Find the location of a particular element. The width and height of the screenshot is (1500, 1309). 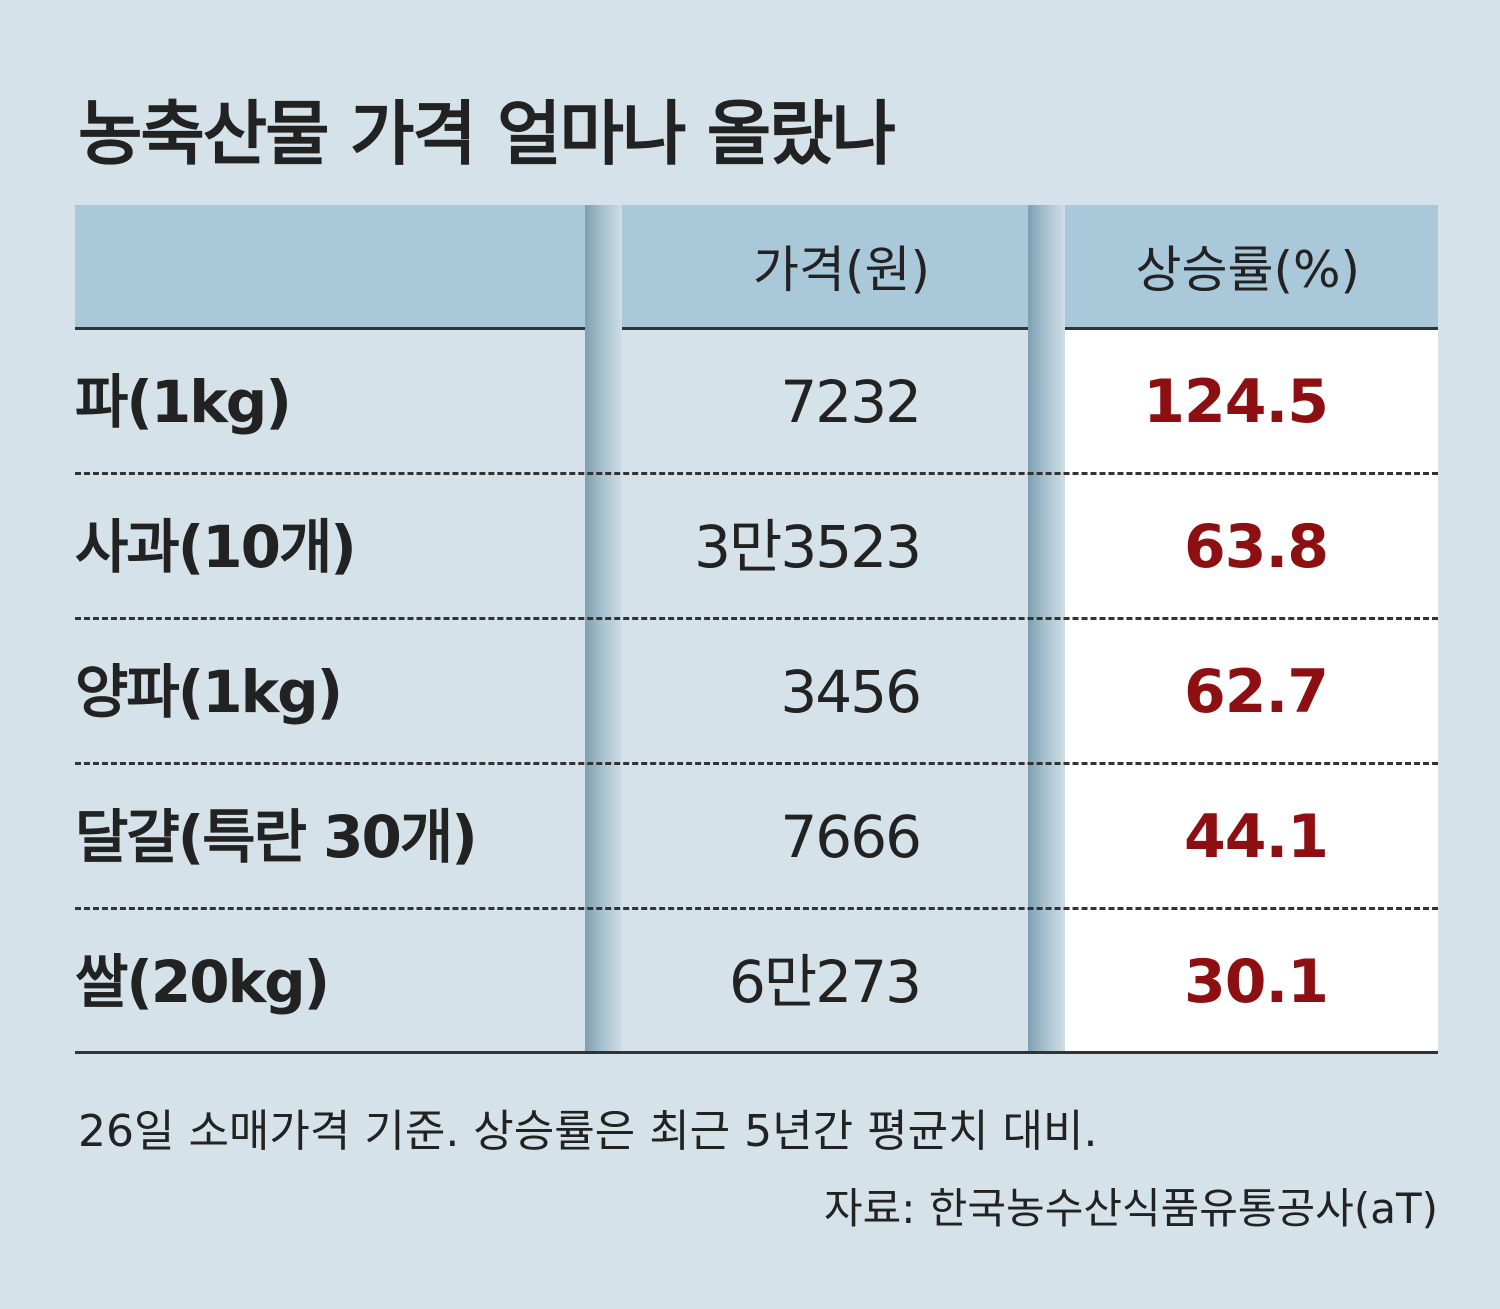

item-label: 쌀(20kg) is located at coordinates (202, 982).